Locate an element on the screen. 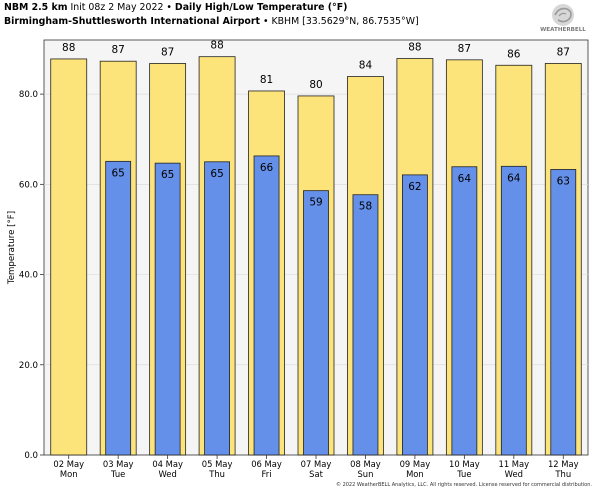 This screenshot has height=493, width=600. y-axis: 0.0 20.0 40.0 60.0 80.0 is located at coordinates (31, 275).